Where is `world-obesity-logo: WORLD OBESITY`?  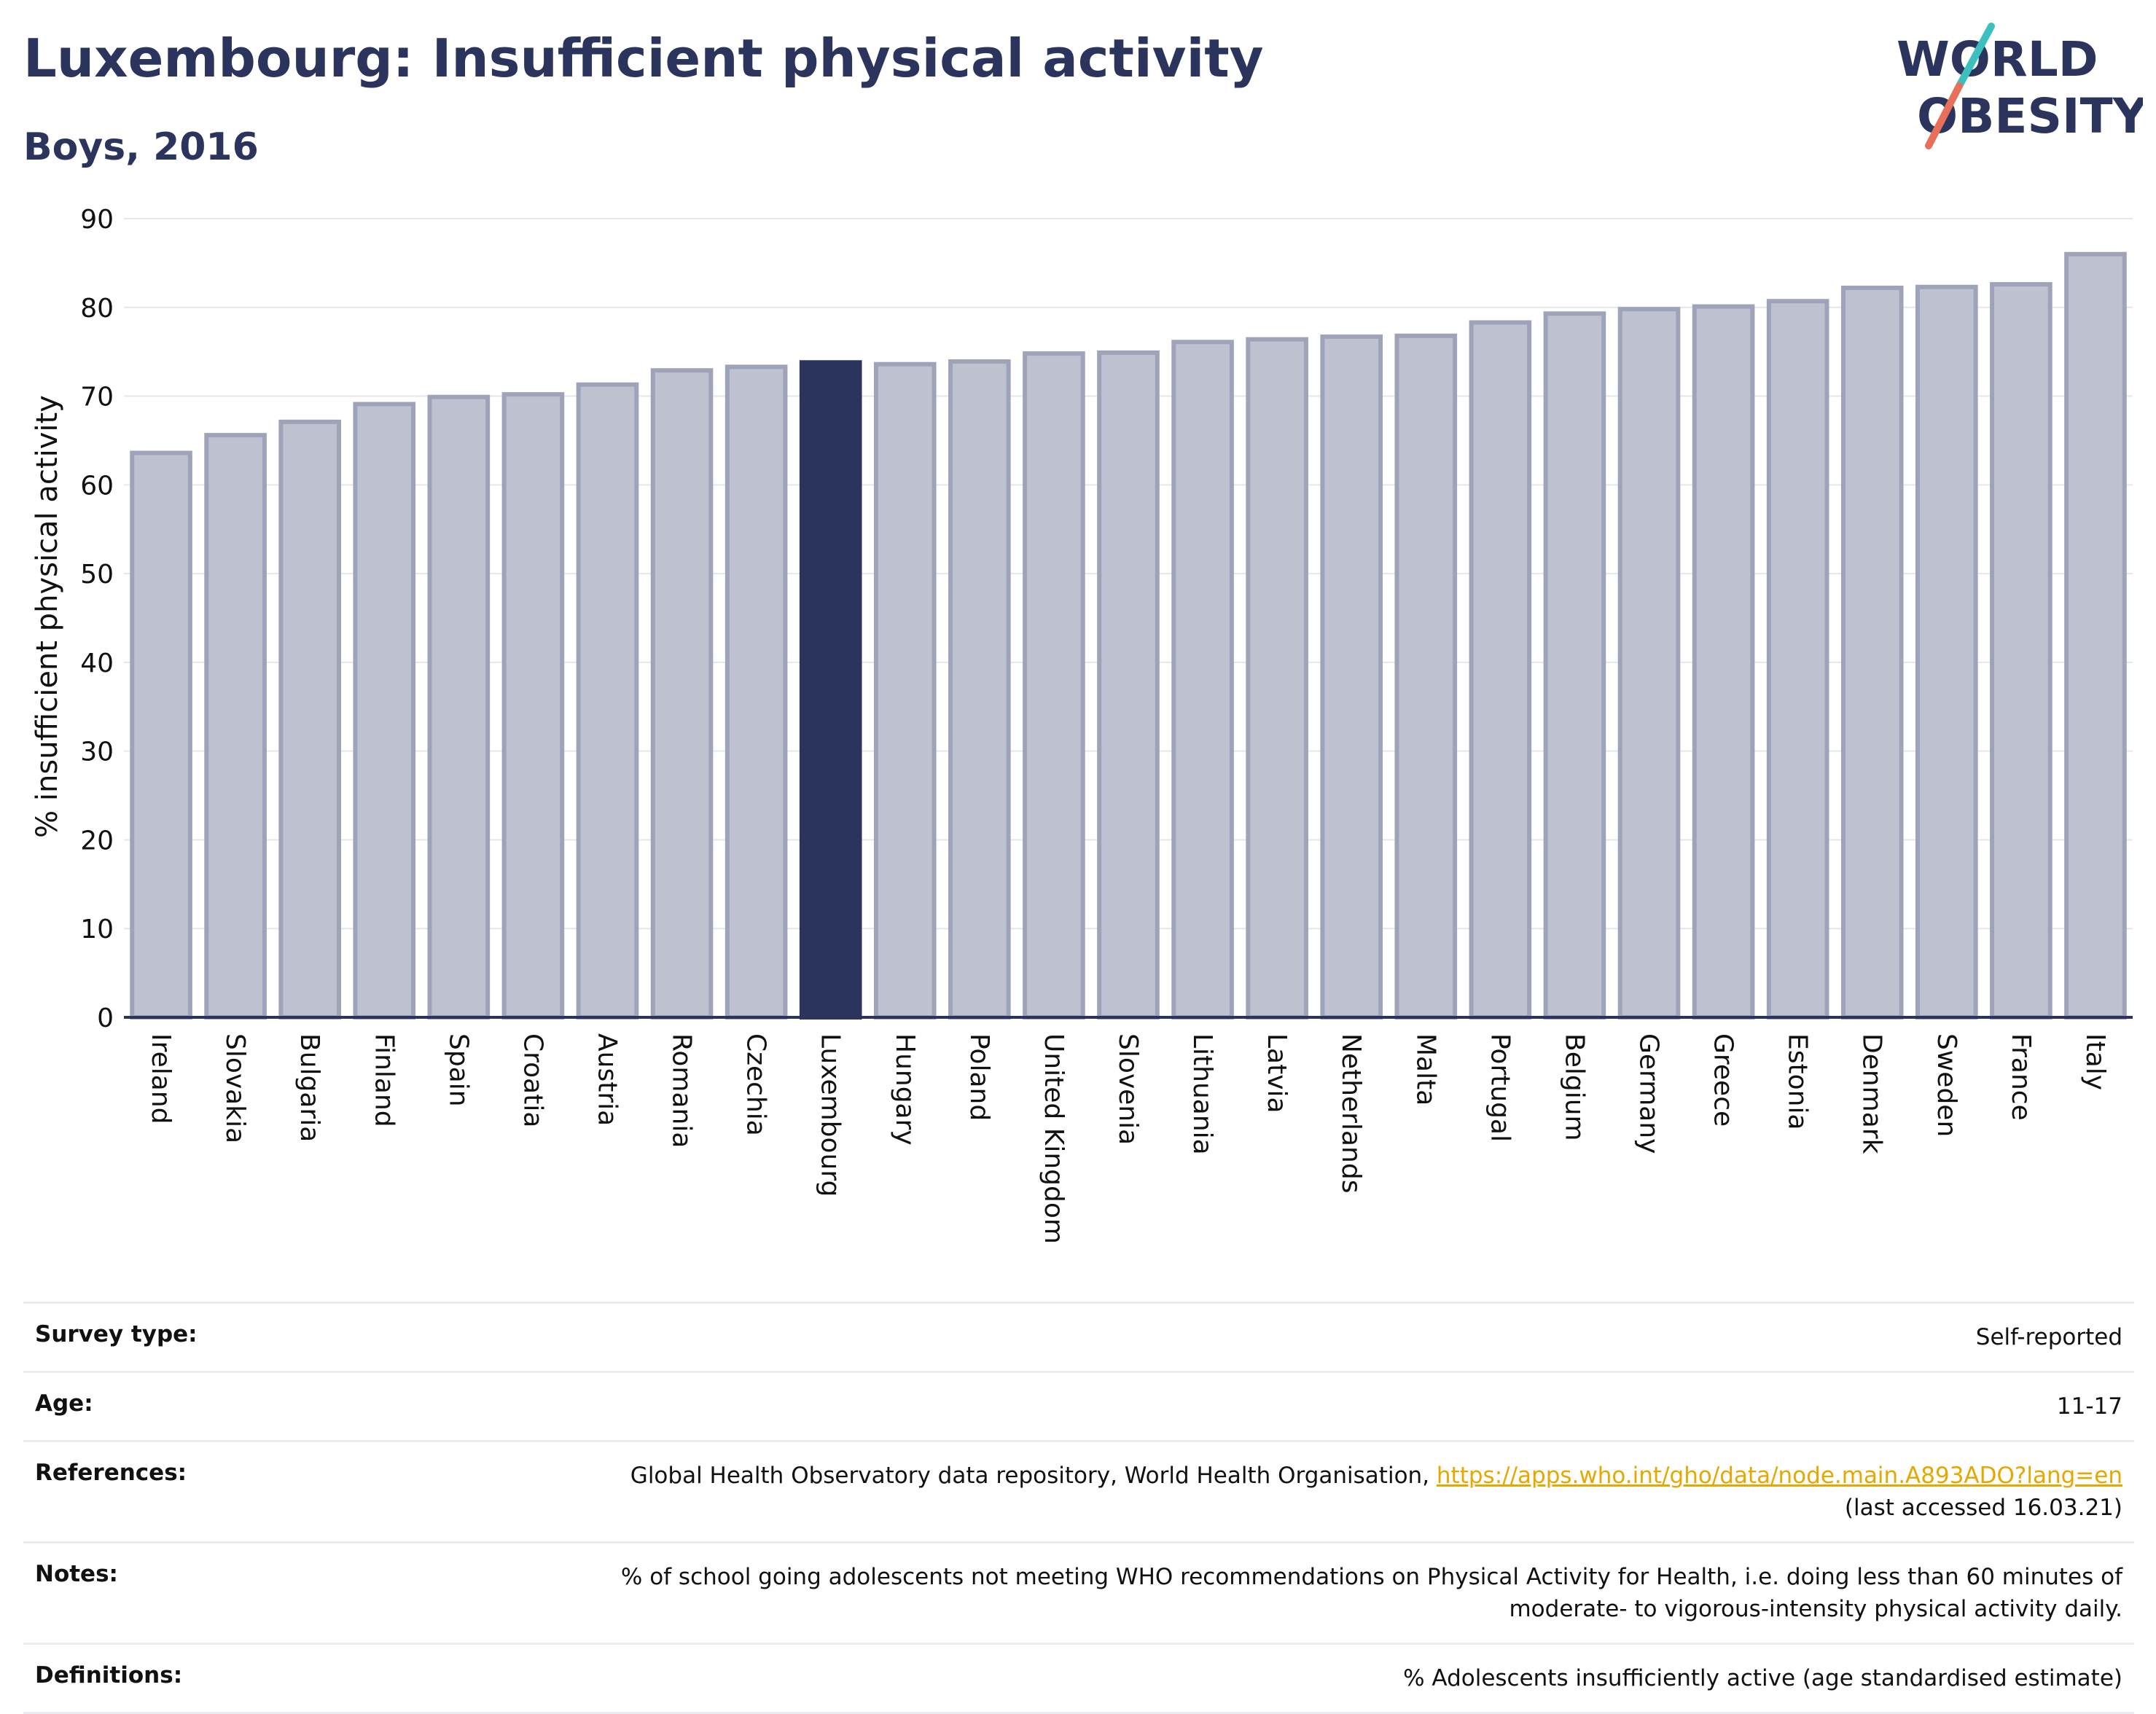
world-obesity-logo: WORLD OBESITY is located at coordinates (2020, 86).